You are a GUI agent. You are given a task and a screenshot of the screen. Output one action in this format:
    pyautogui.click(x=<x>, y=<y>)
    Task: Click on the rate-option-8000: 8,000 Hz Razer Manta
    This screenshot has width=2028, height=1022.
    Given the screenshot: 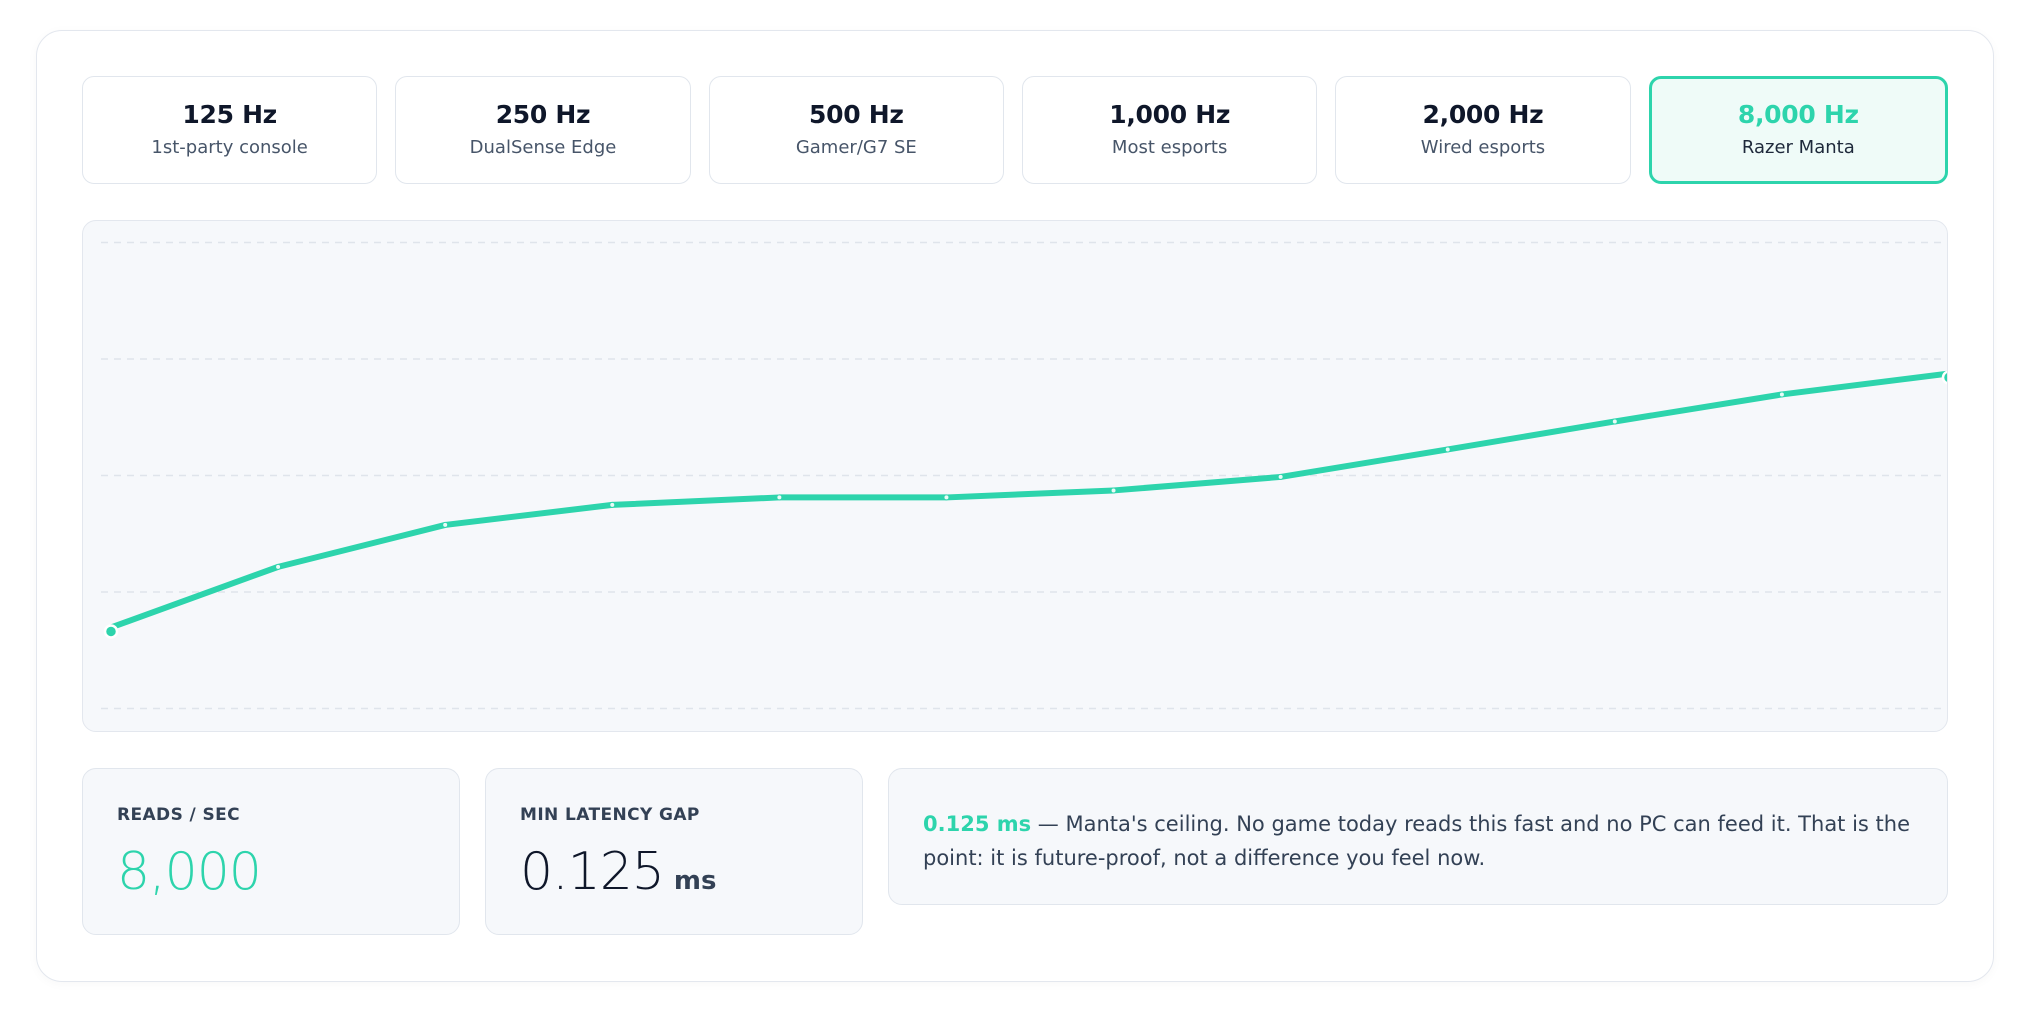 What is the action you would take?
    pyautogui.click(x=1798, y=130)
    